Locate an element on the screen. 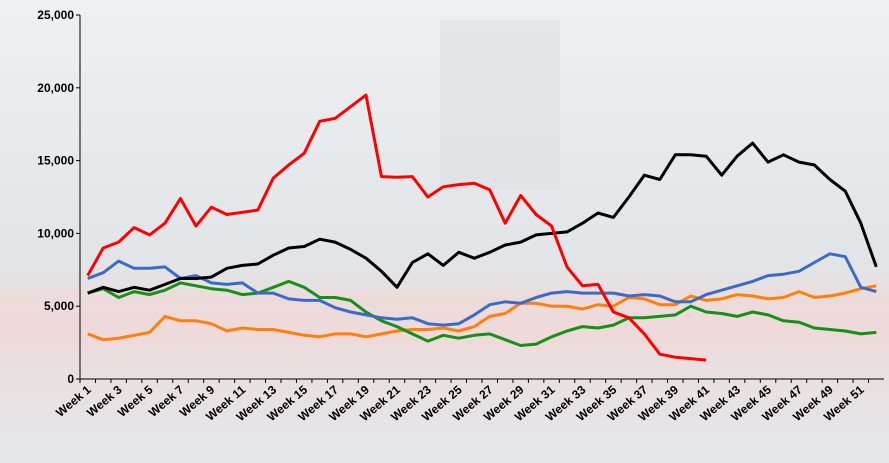  y-tick-label: 10,000 is located at coordinates (55, 233).